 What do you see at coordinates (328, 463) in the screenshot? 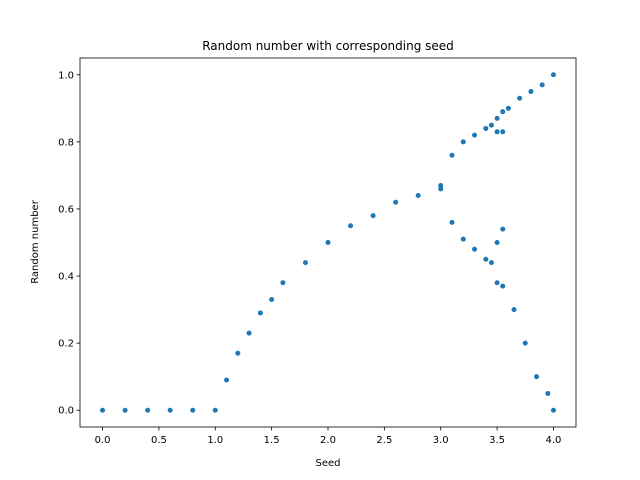
I see `x-axis-label: Seed` at bounding box center [328, 463].